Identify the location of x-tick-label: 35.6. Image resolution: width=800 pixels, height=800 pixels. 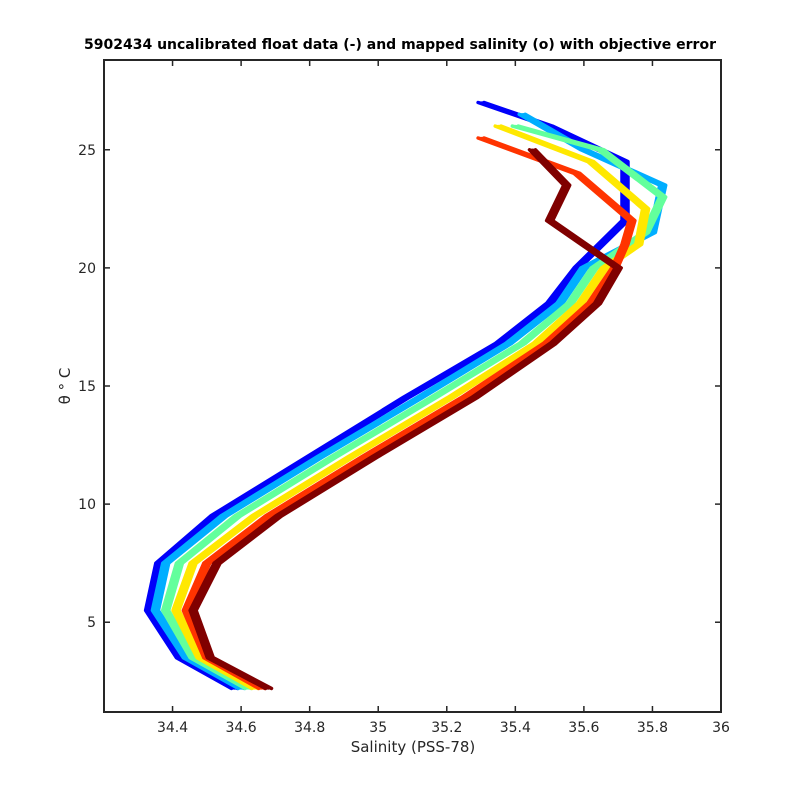
(583, 728).